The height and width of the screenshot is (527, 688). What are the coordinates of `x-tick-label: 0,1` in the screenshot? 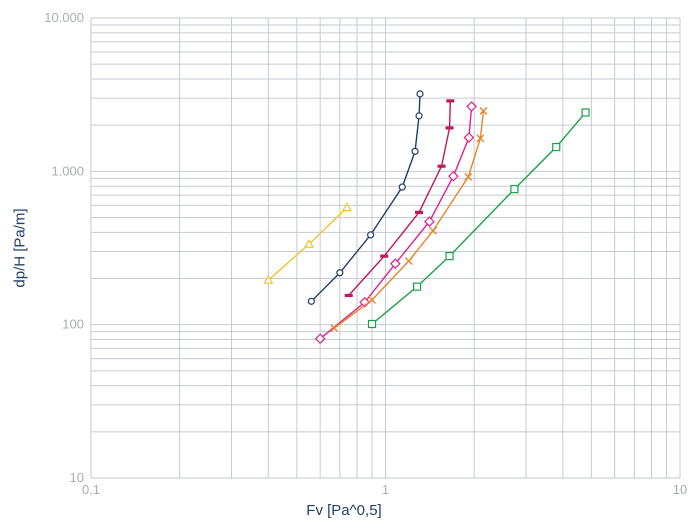 It's located at (91, 489).